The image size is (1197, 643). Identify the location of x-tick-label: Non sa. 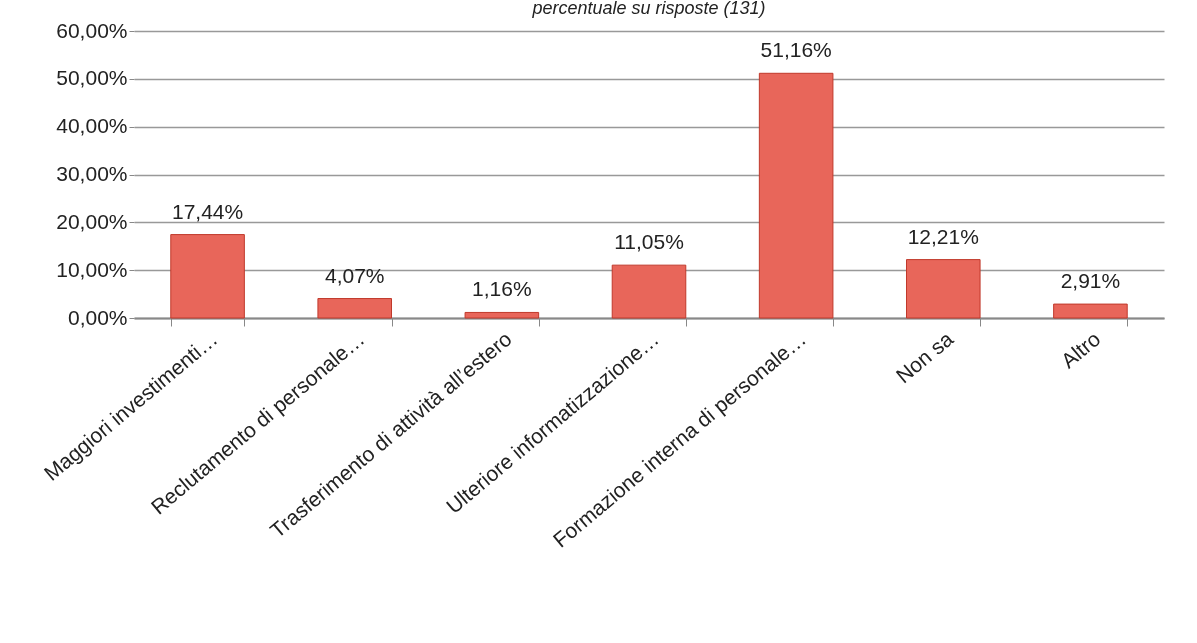
(924, 357).